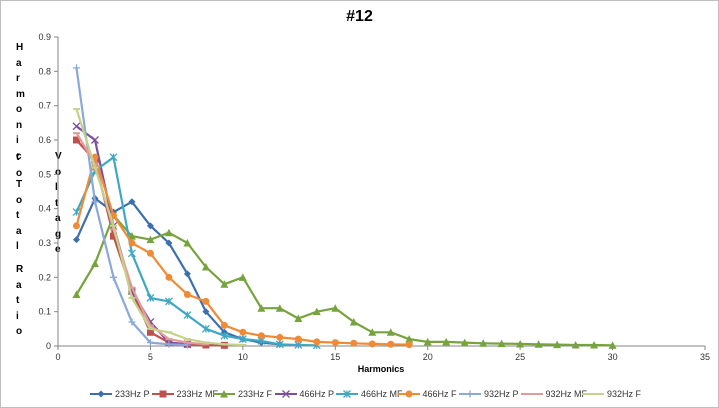 The width and height of the screenshot is (719, 408). Describe the element at coordinates (76, 140) in the screenshot. I see `data-point-233hz-mf` at that location.